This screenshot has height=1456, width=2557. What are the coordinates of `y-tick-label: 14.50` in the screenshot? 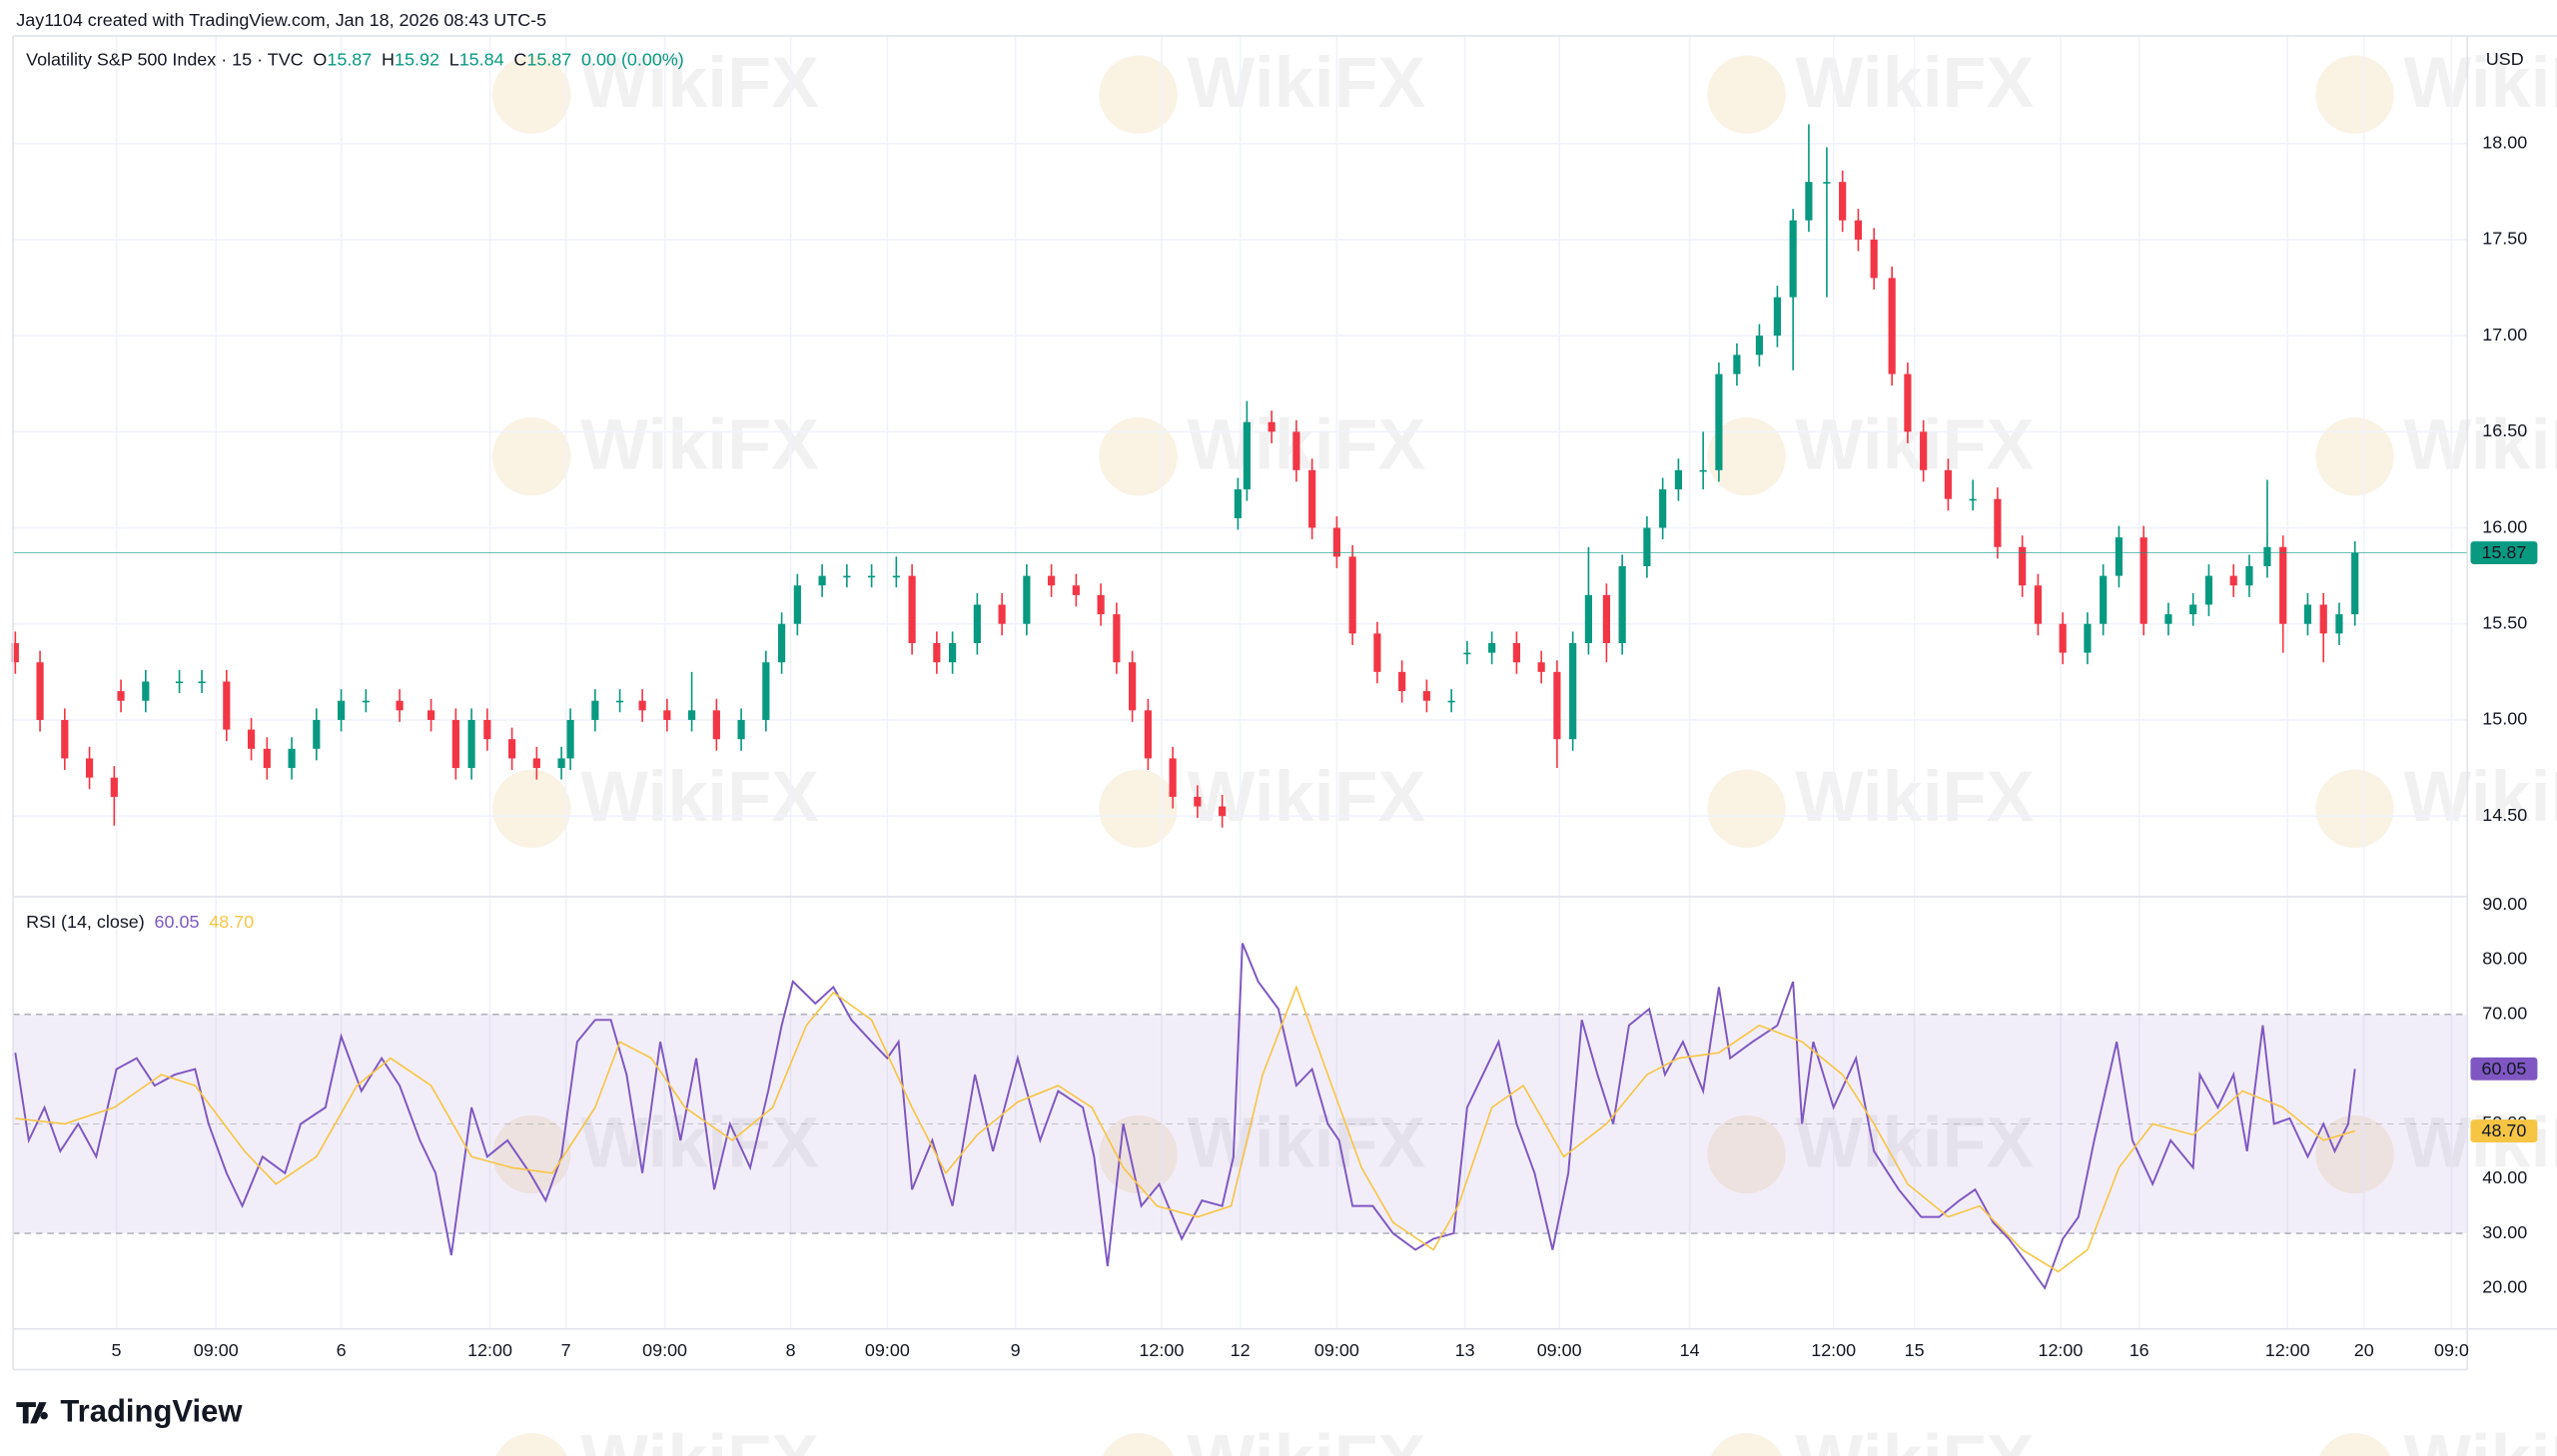 It's located at (2504, 815).